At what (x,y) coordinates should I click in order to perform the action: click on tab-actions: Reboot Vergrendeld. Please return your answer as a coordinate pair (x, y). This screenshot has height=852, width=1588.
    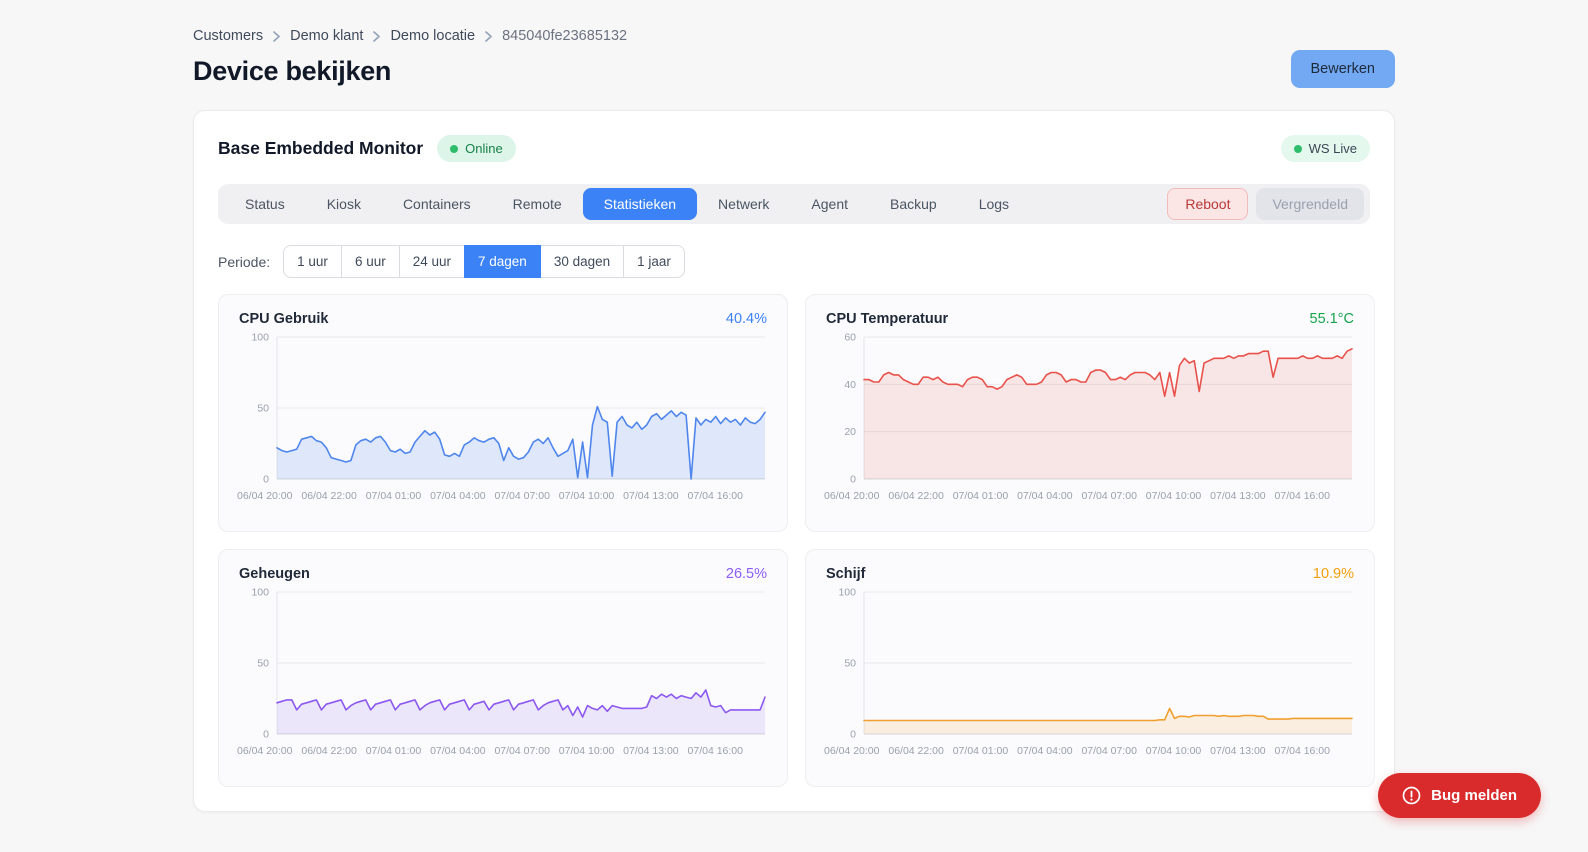
    Looking at the image, I should click on (1265, 204).